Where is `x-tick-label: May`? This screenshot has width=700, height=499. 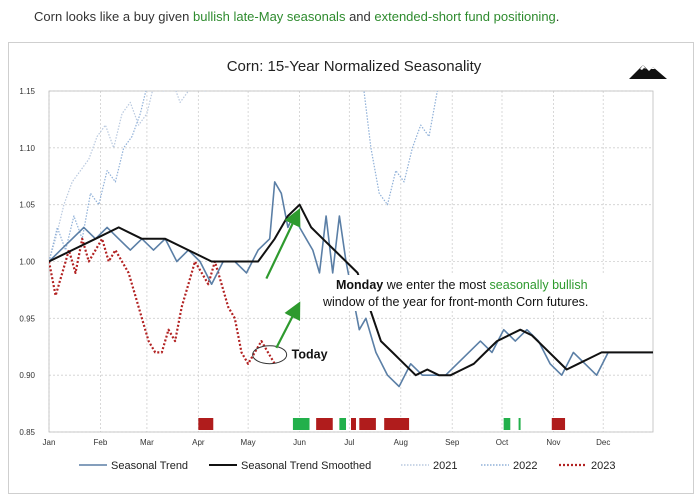 x-tick-label: May is located at coordinates (248, 442).